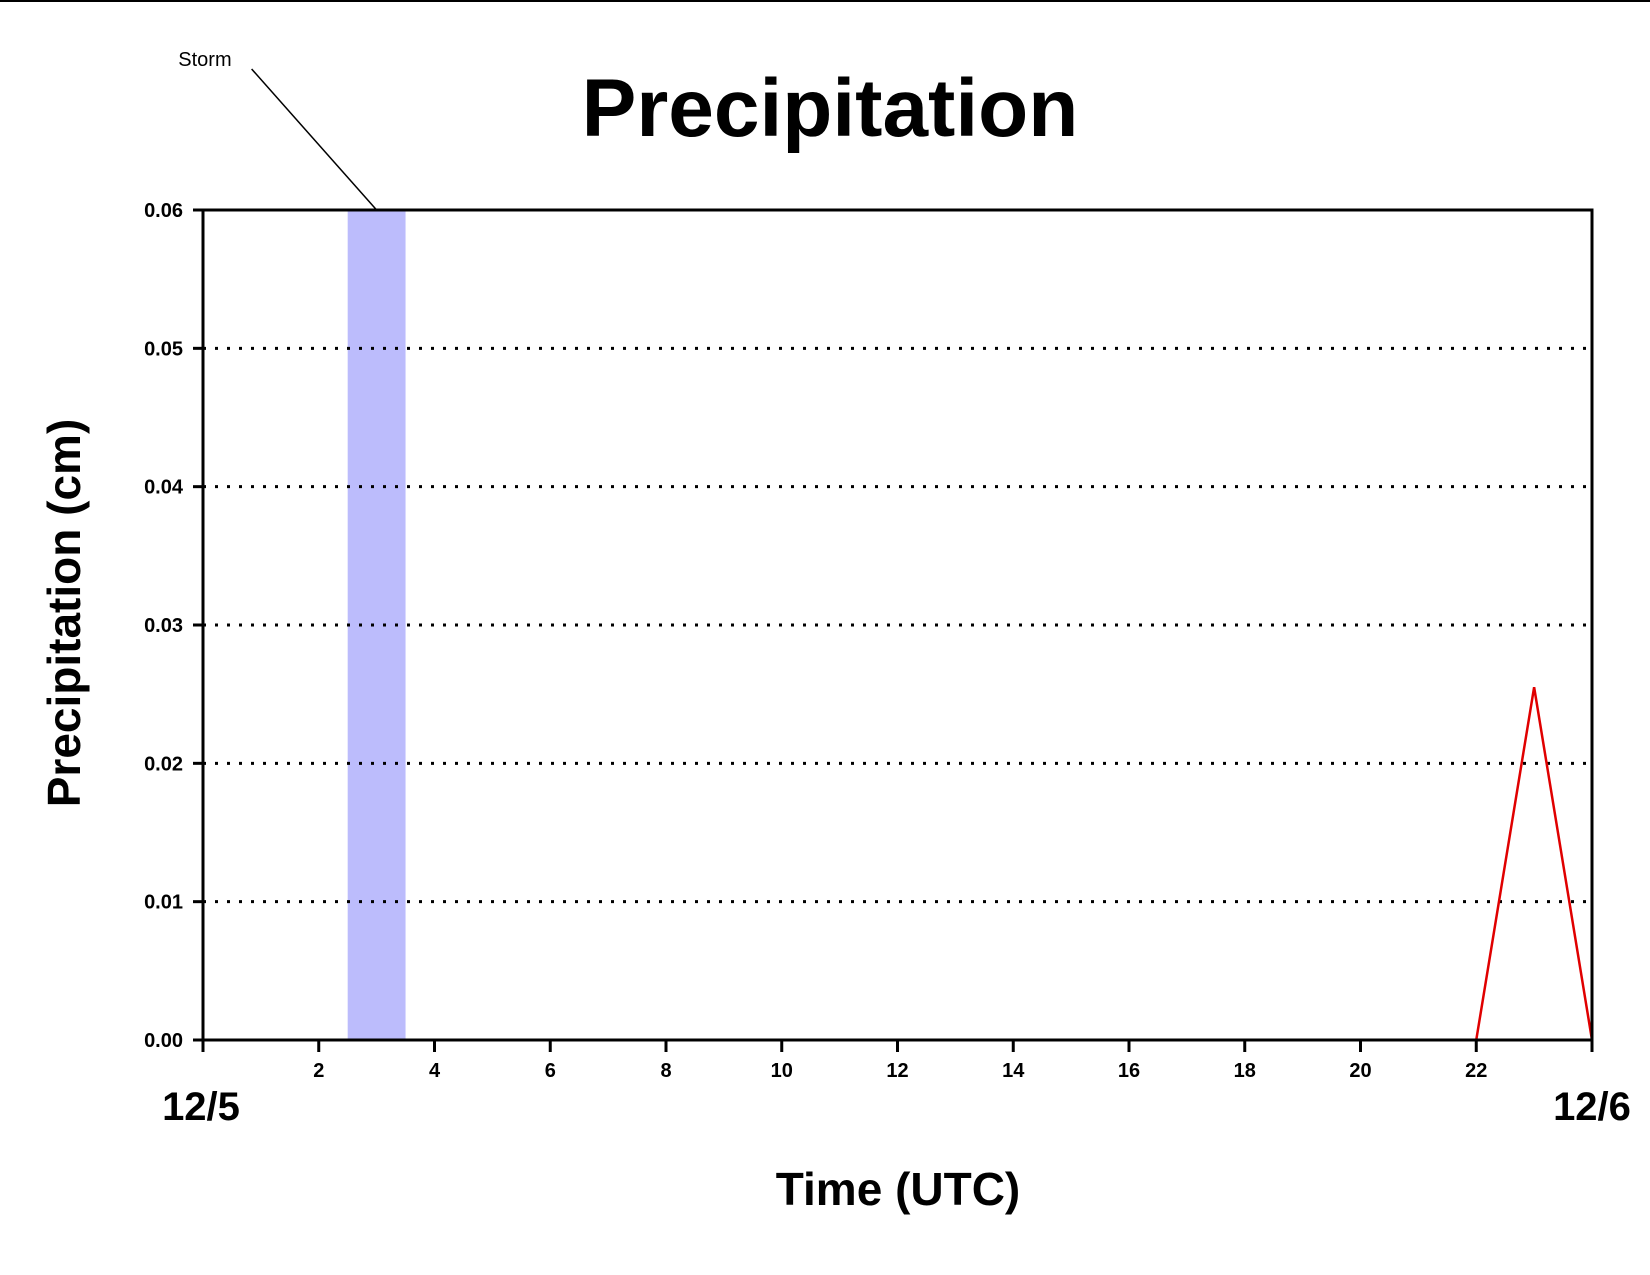 The width and height of the screenshot is (1650, 1275). Describe the element at coordinates (163, 764) in the screenshot. I see `y-tick-label: 0.02` at that location.